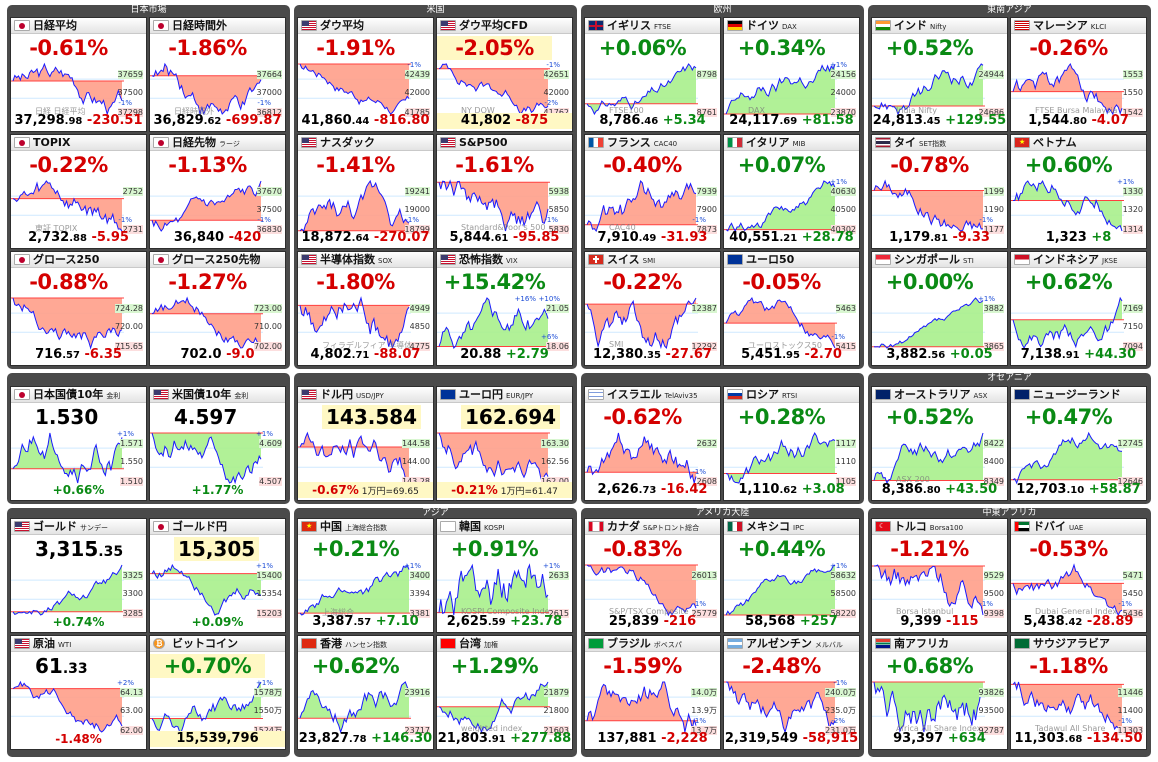  Describe the element at coordinates (217, 575) in the screenshot. I see `market-tile: ゴールド円 15,305 15400 15354 15203 +1% +0.09%` at that location.